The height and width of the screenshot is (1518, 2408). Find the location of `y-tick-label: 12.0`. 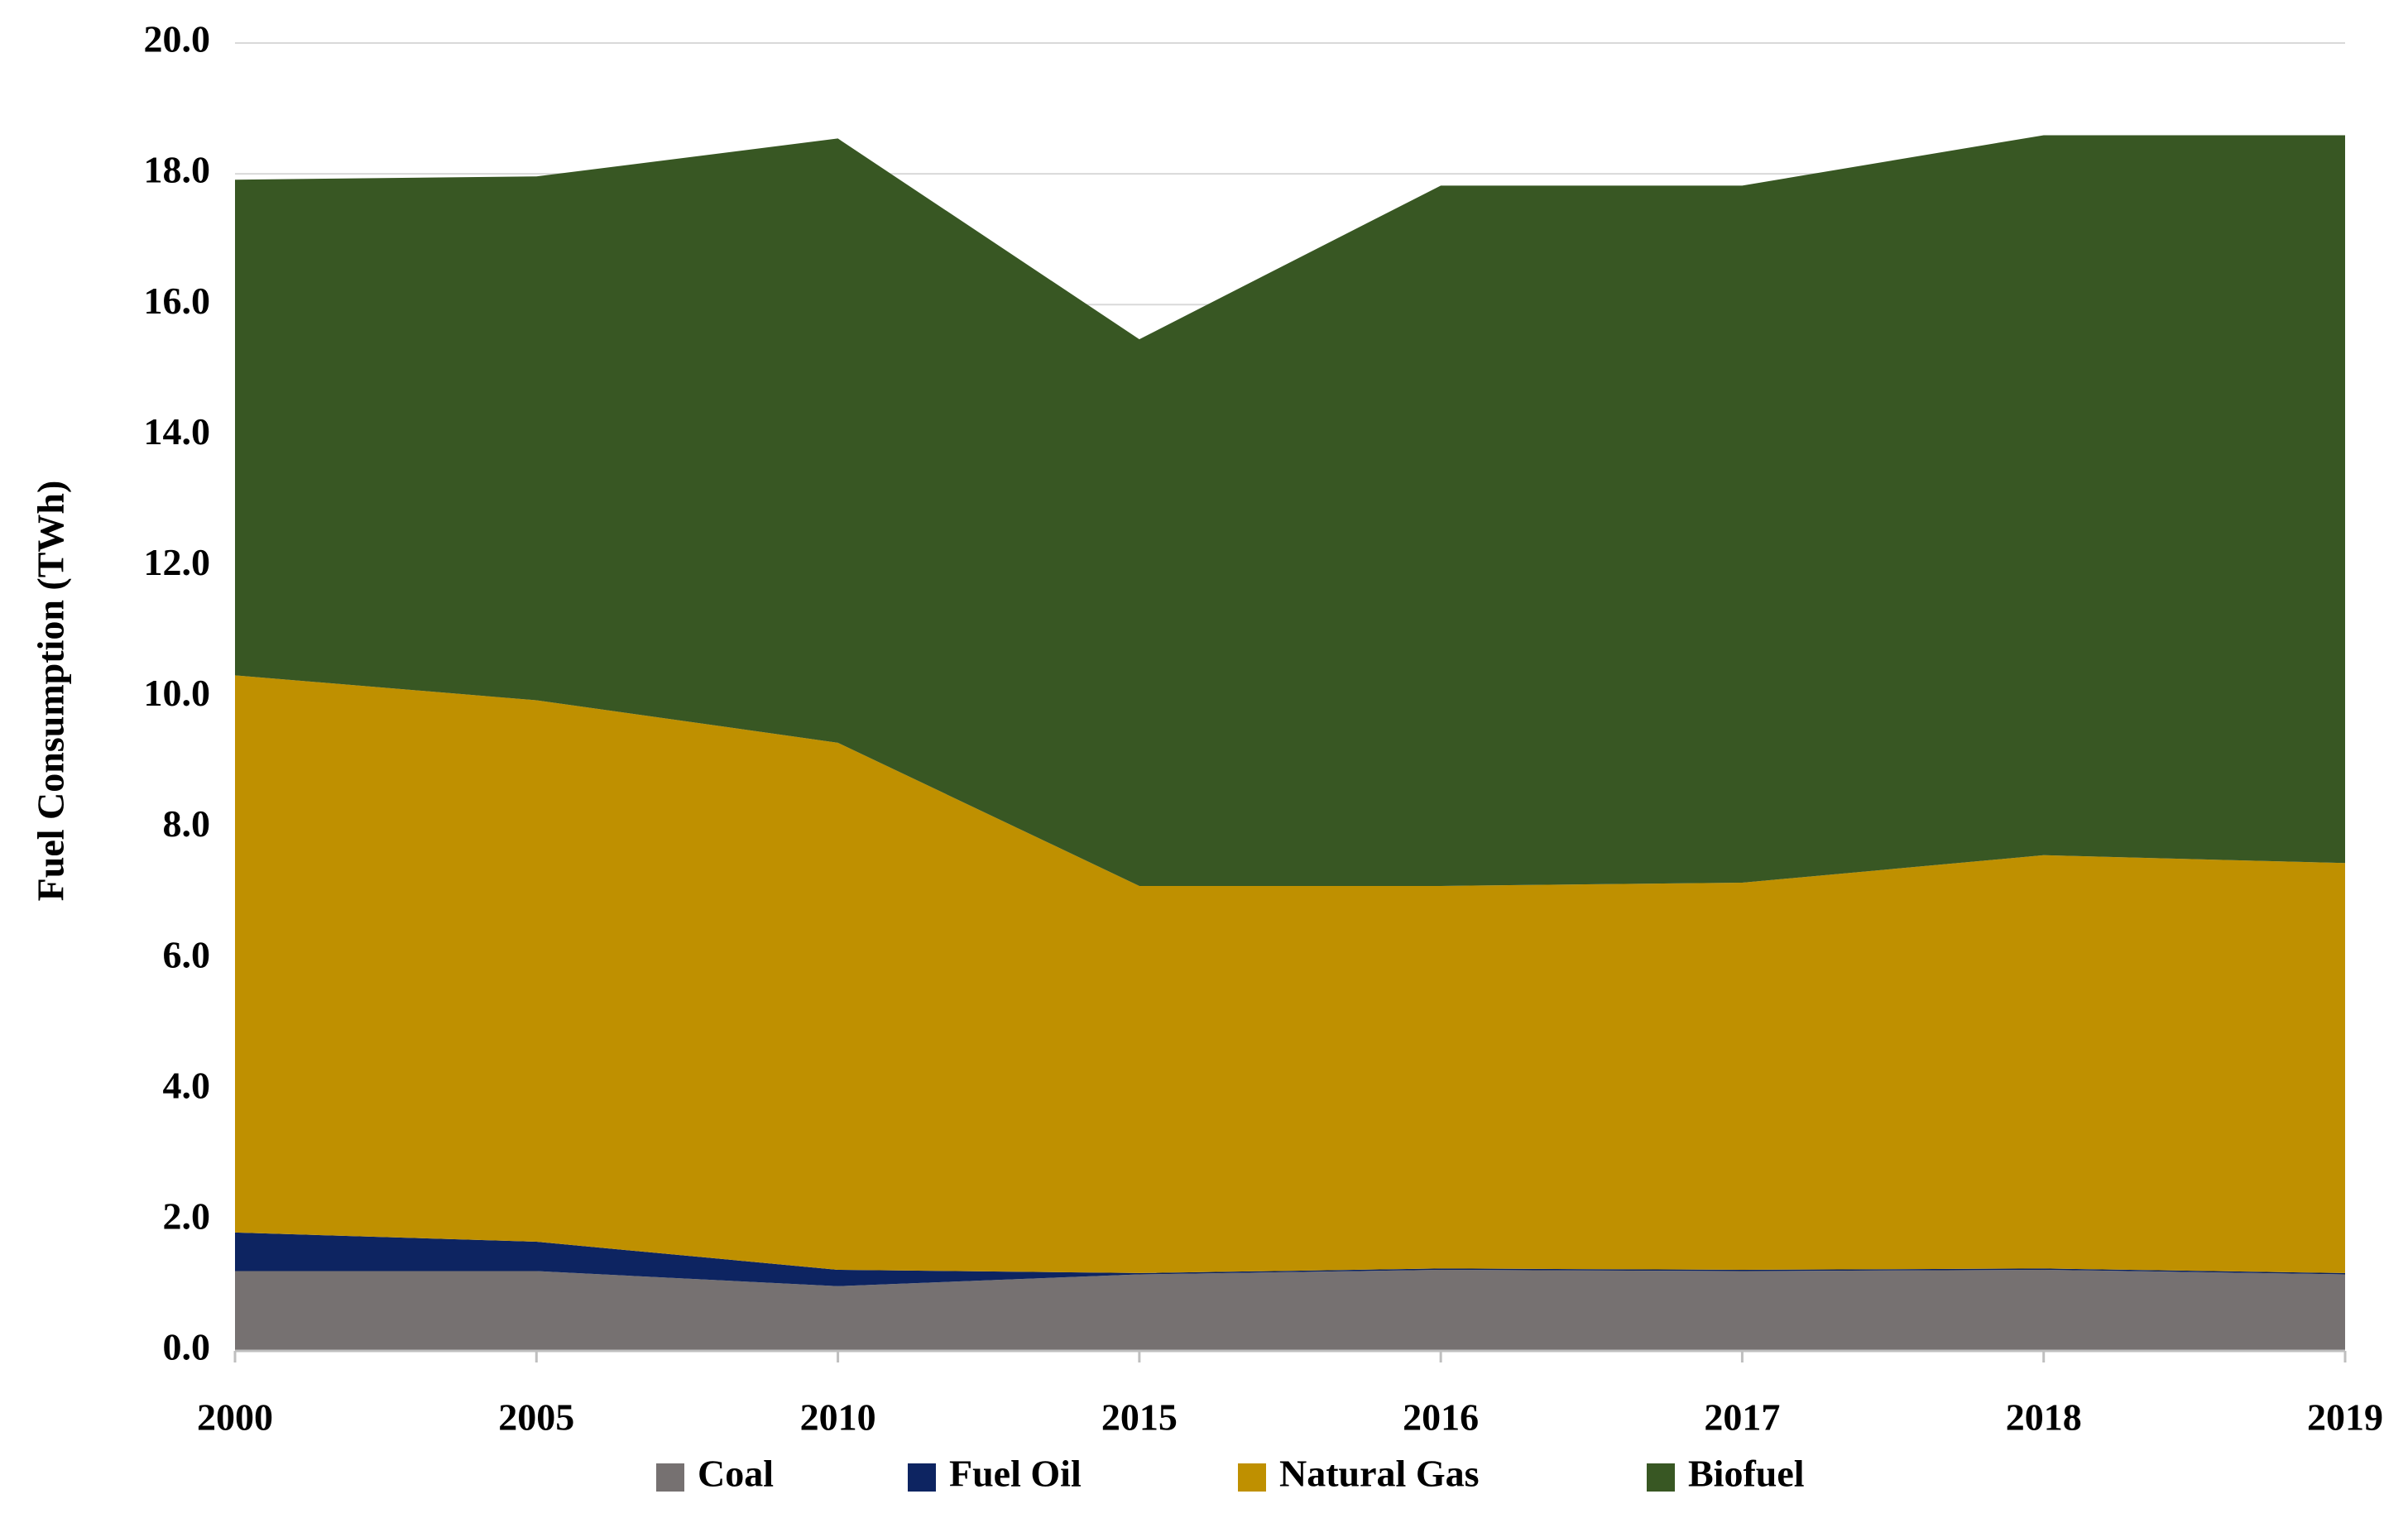

y-tick-label: 12.0 is located at coordinates (177, 562).